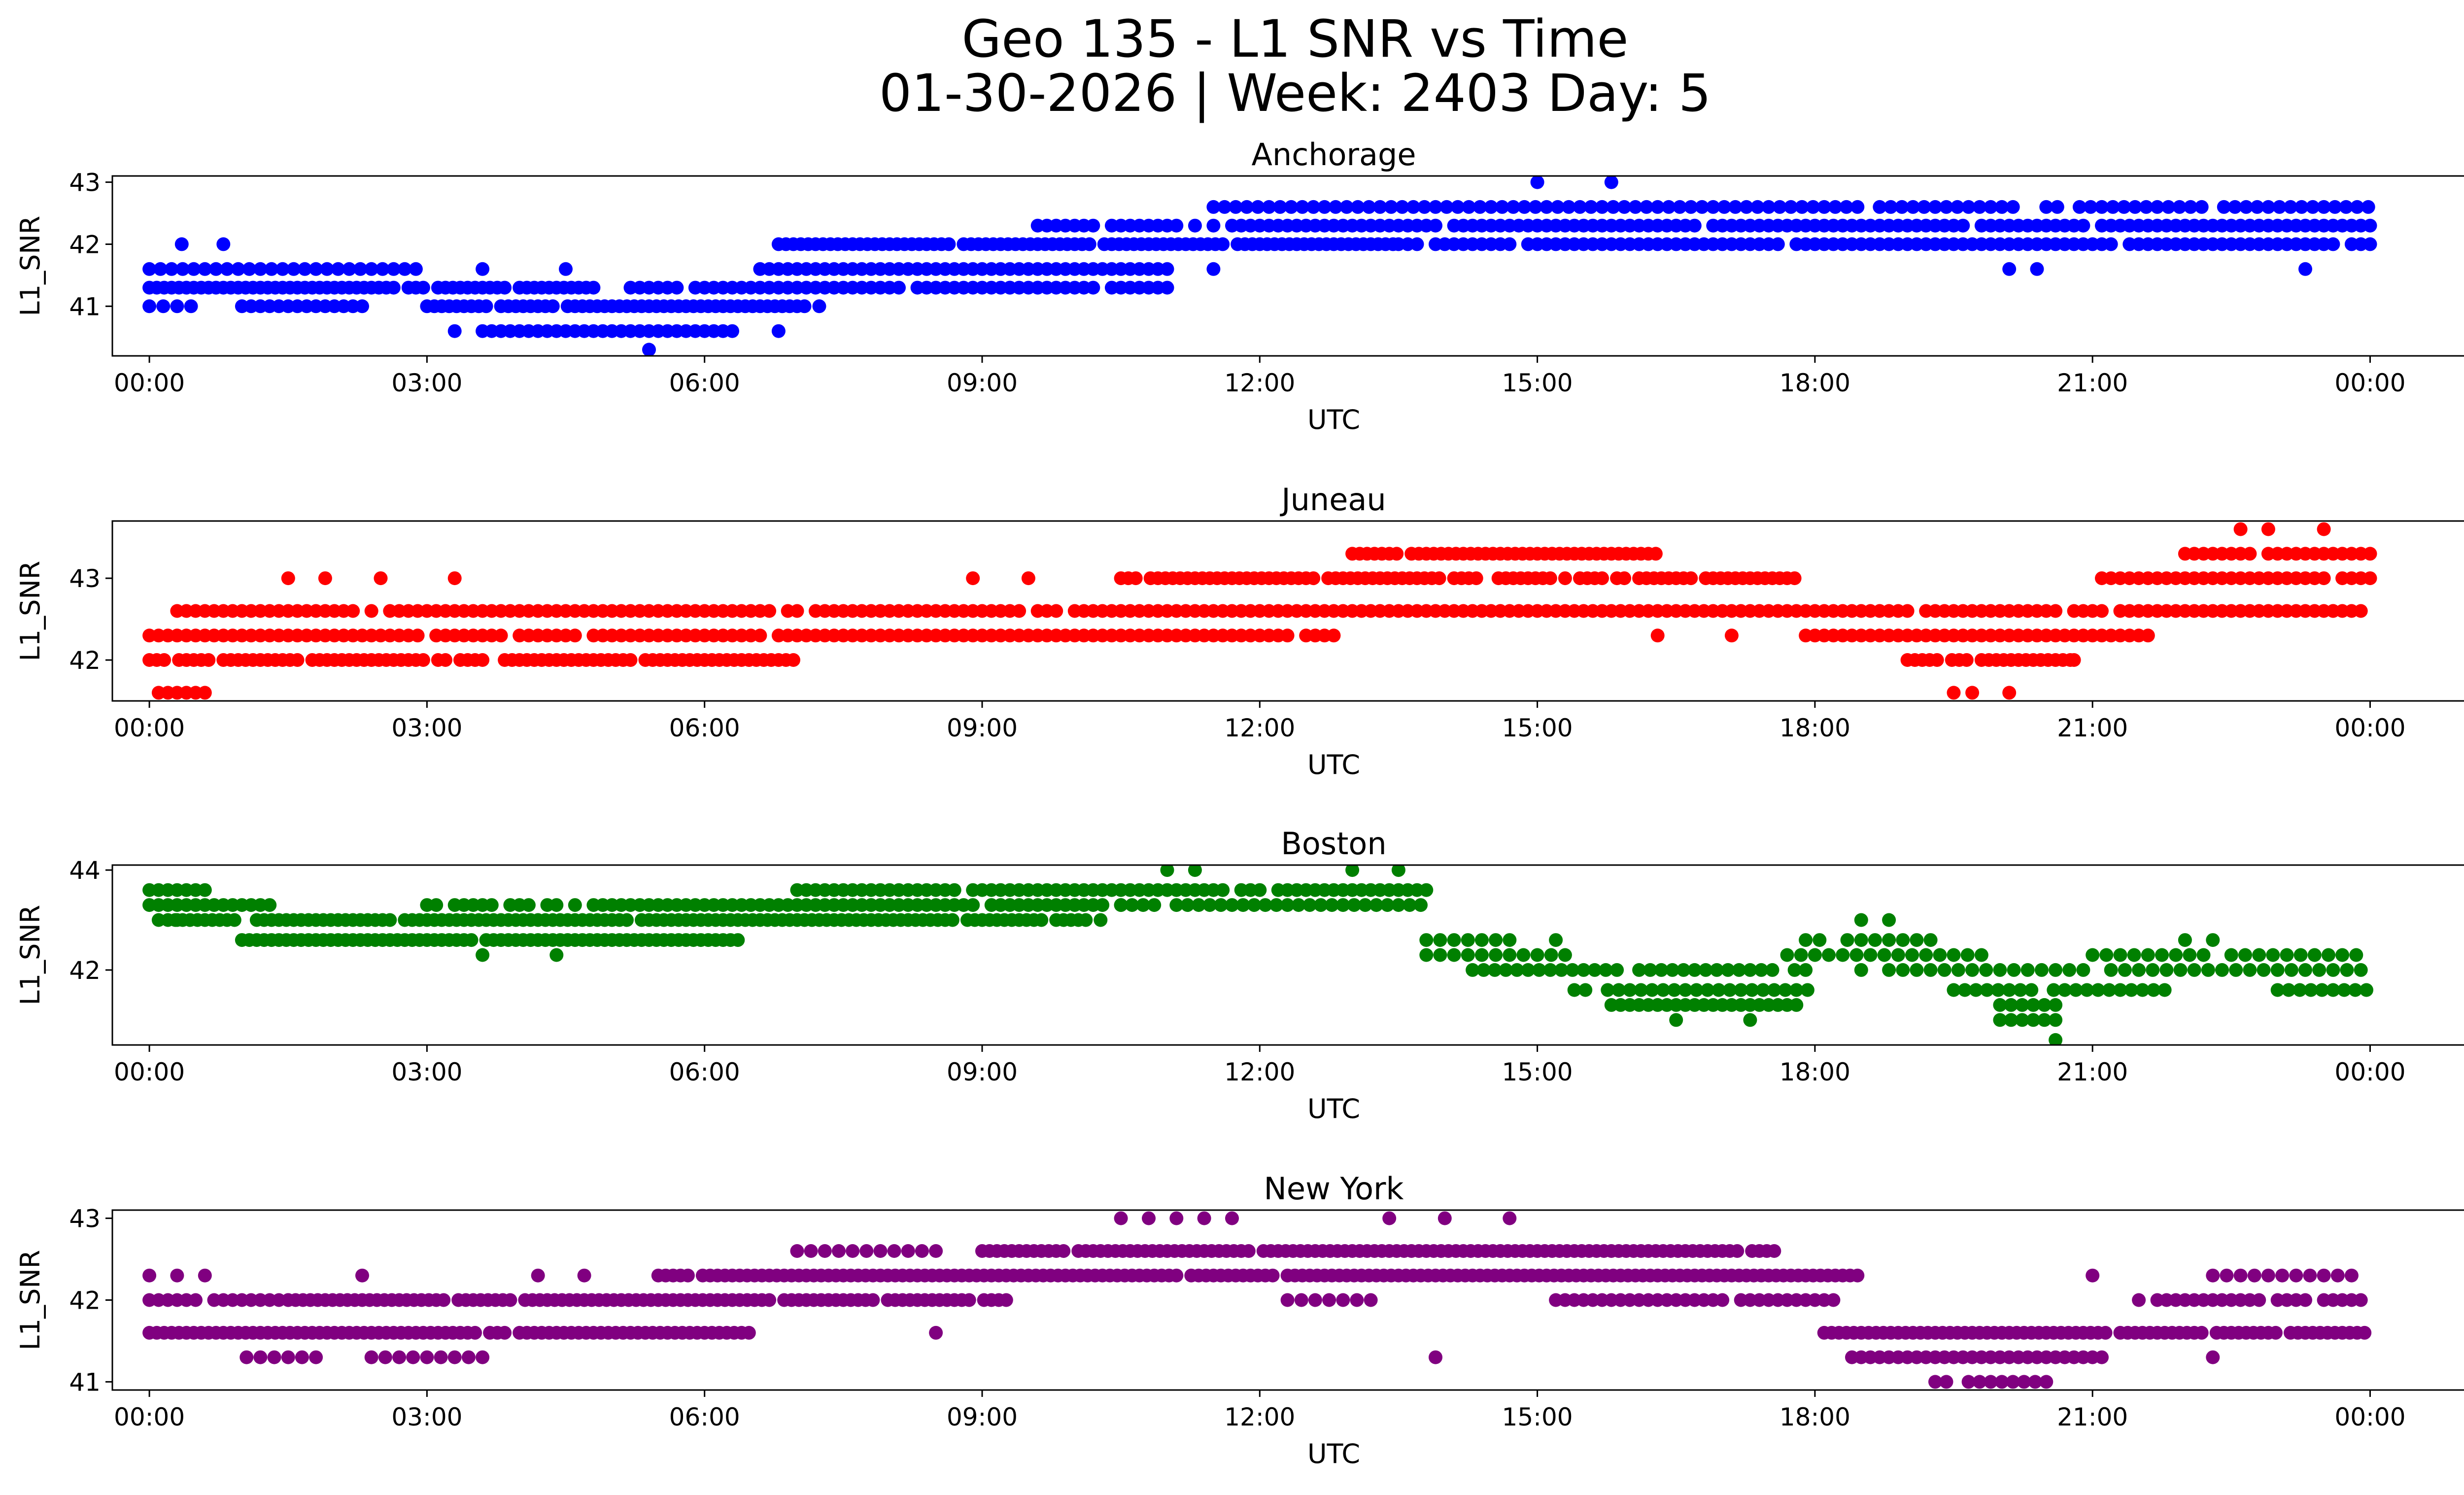 Image resolution: width=2464 pixels, height=1495 pixels. Describe the element at coordinates (982, 1072) in the screenshot. I see `x-tick-label: 09:00` at that location.